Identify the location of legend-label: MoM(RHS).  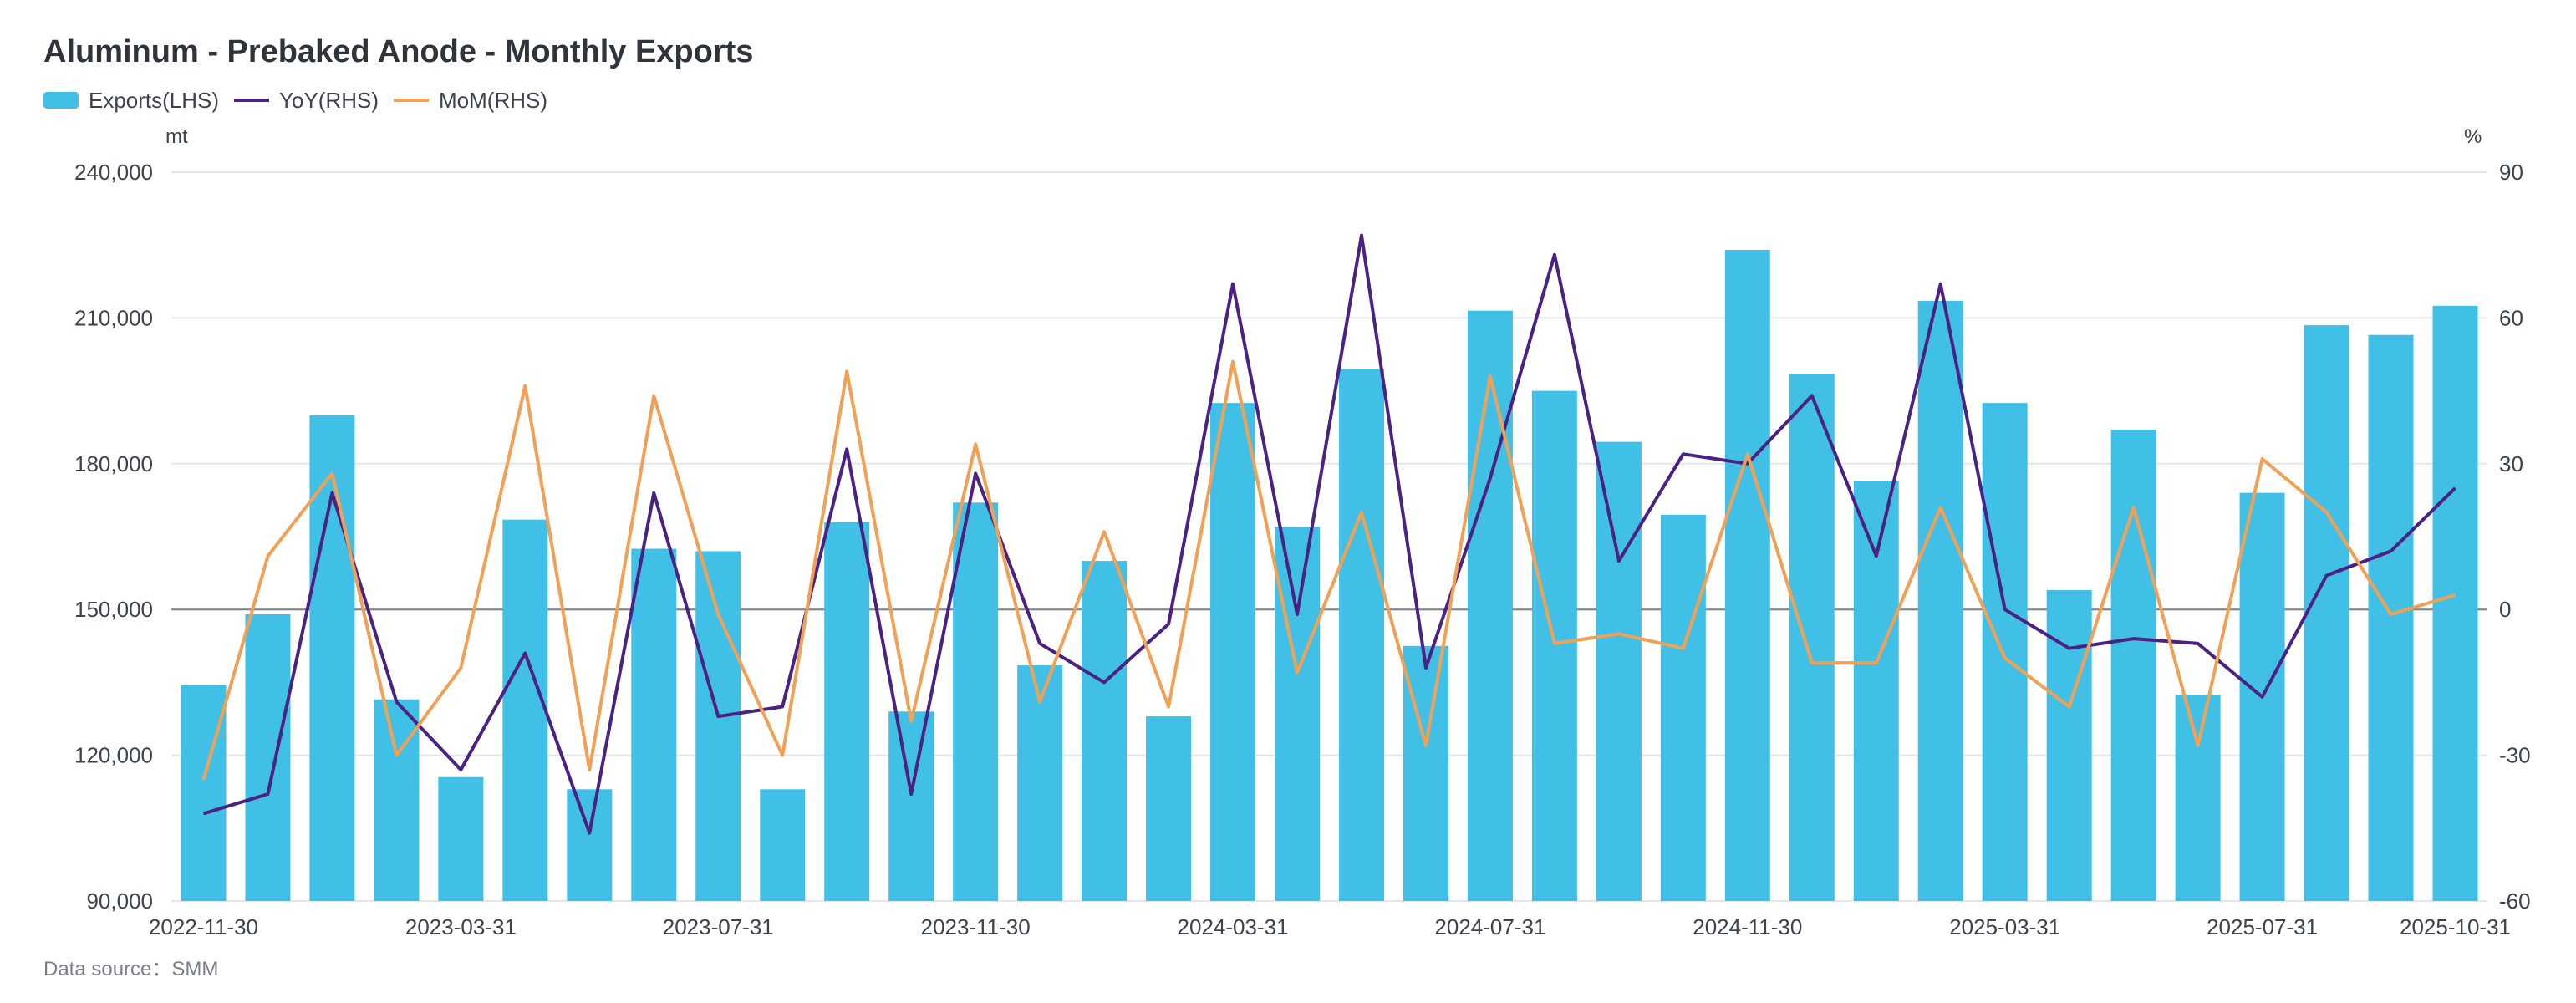
(493, 100).